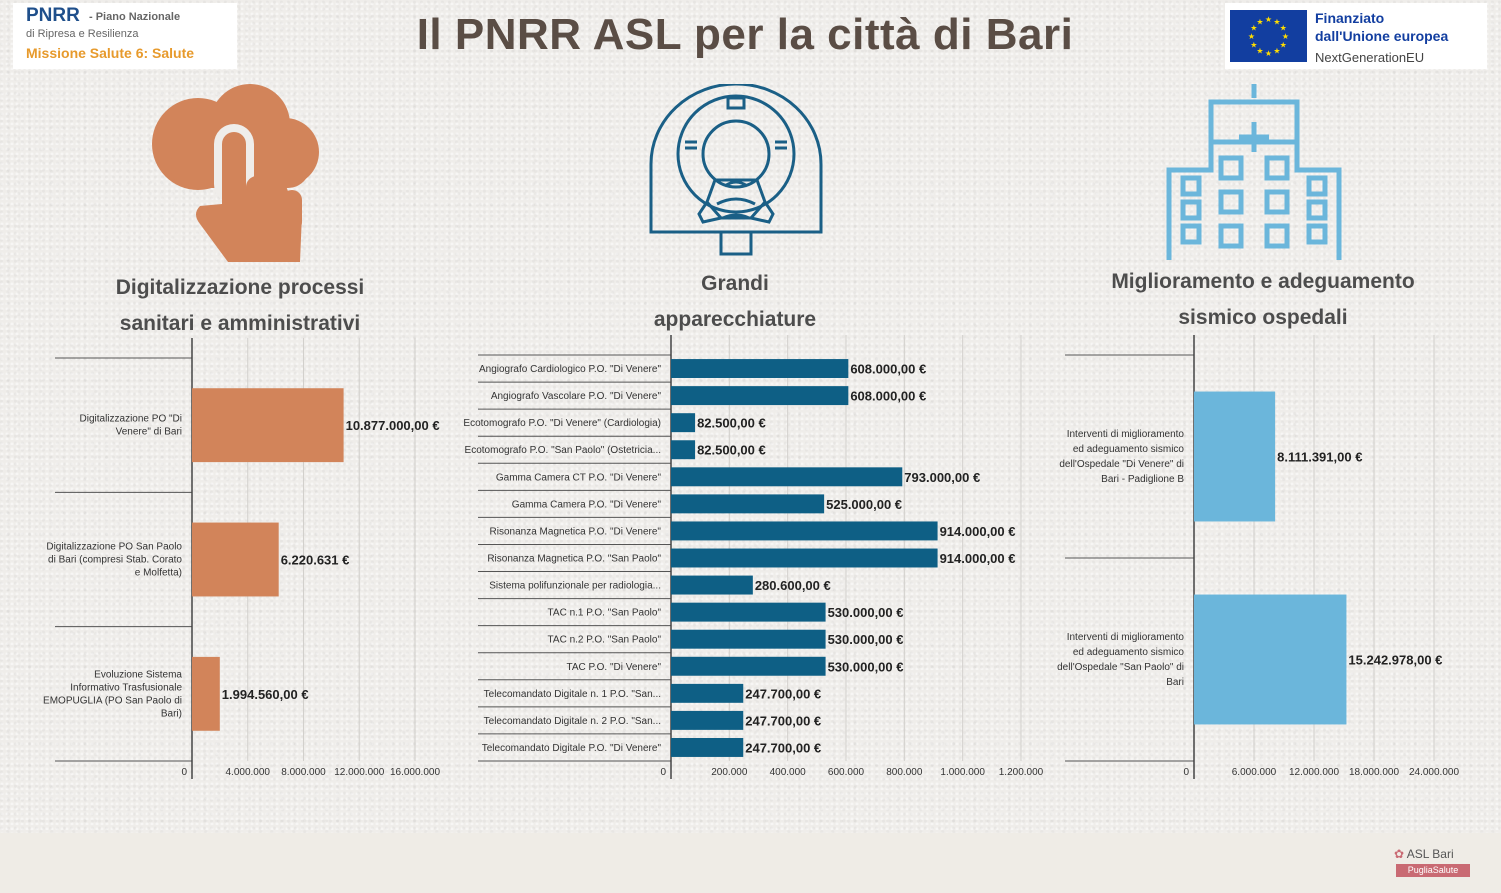  I want to click on category-label: dell'Ospedale "Di Venere" di, so click(1121, 464).